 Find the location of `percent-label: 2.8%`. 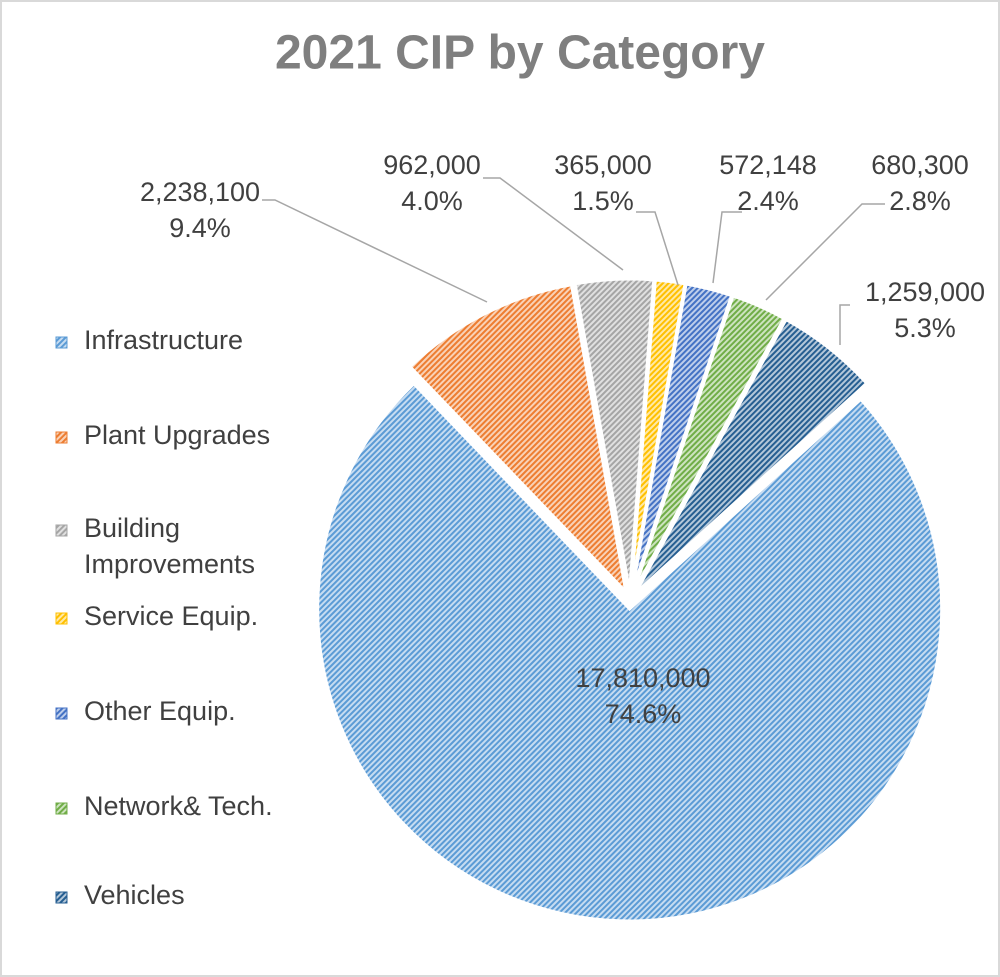

percent-label: 2.8% is located at coordinates (920, 201).